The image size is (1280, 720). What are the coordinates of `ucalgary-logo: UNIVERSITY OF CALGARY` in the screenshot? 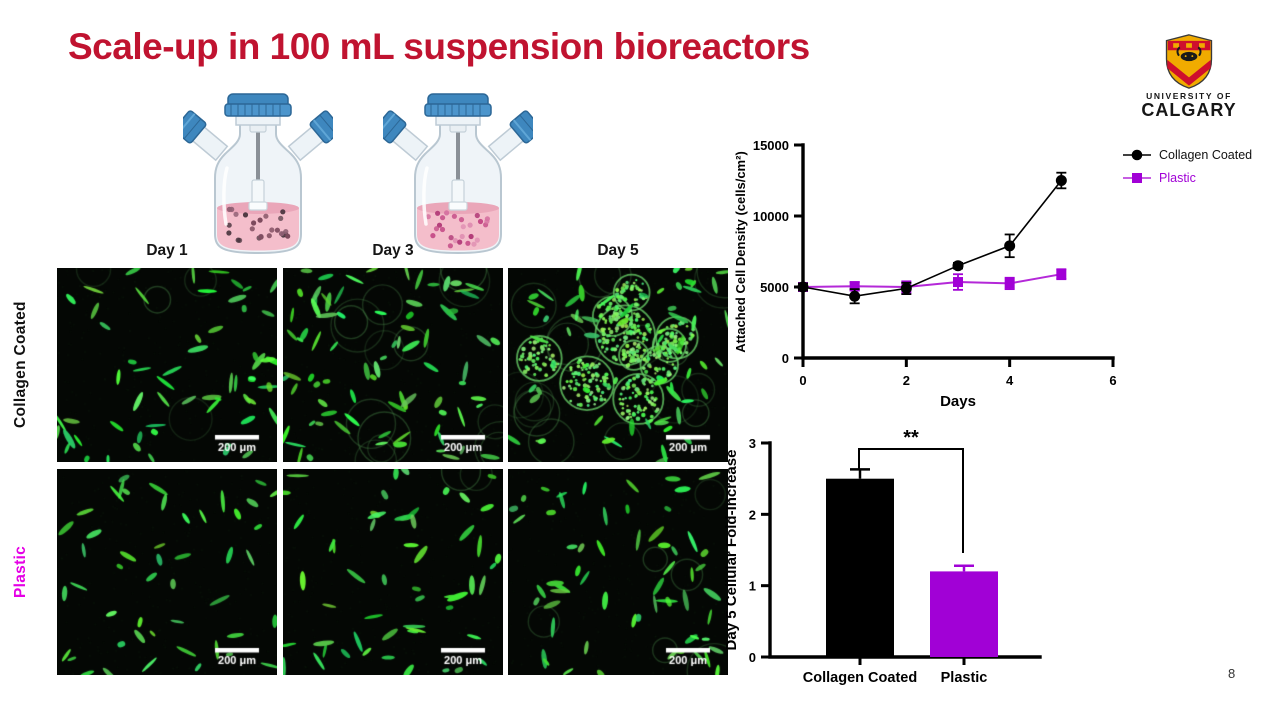 It's located at (1189, 77).